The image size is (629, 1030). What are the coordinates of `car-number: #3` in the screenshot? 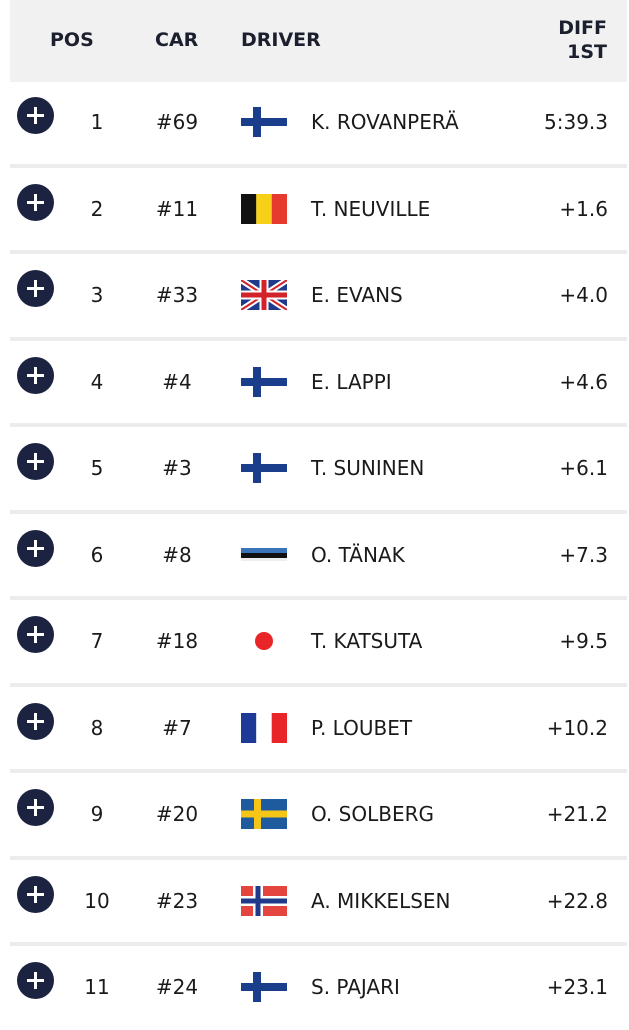 It's located at (177, 468).